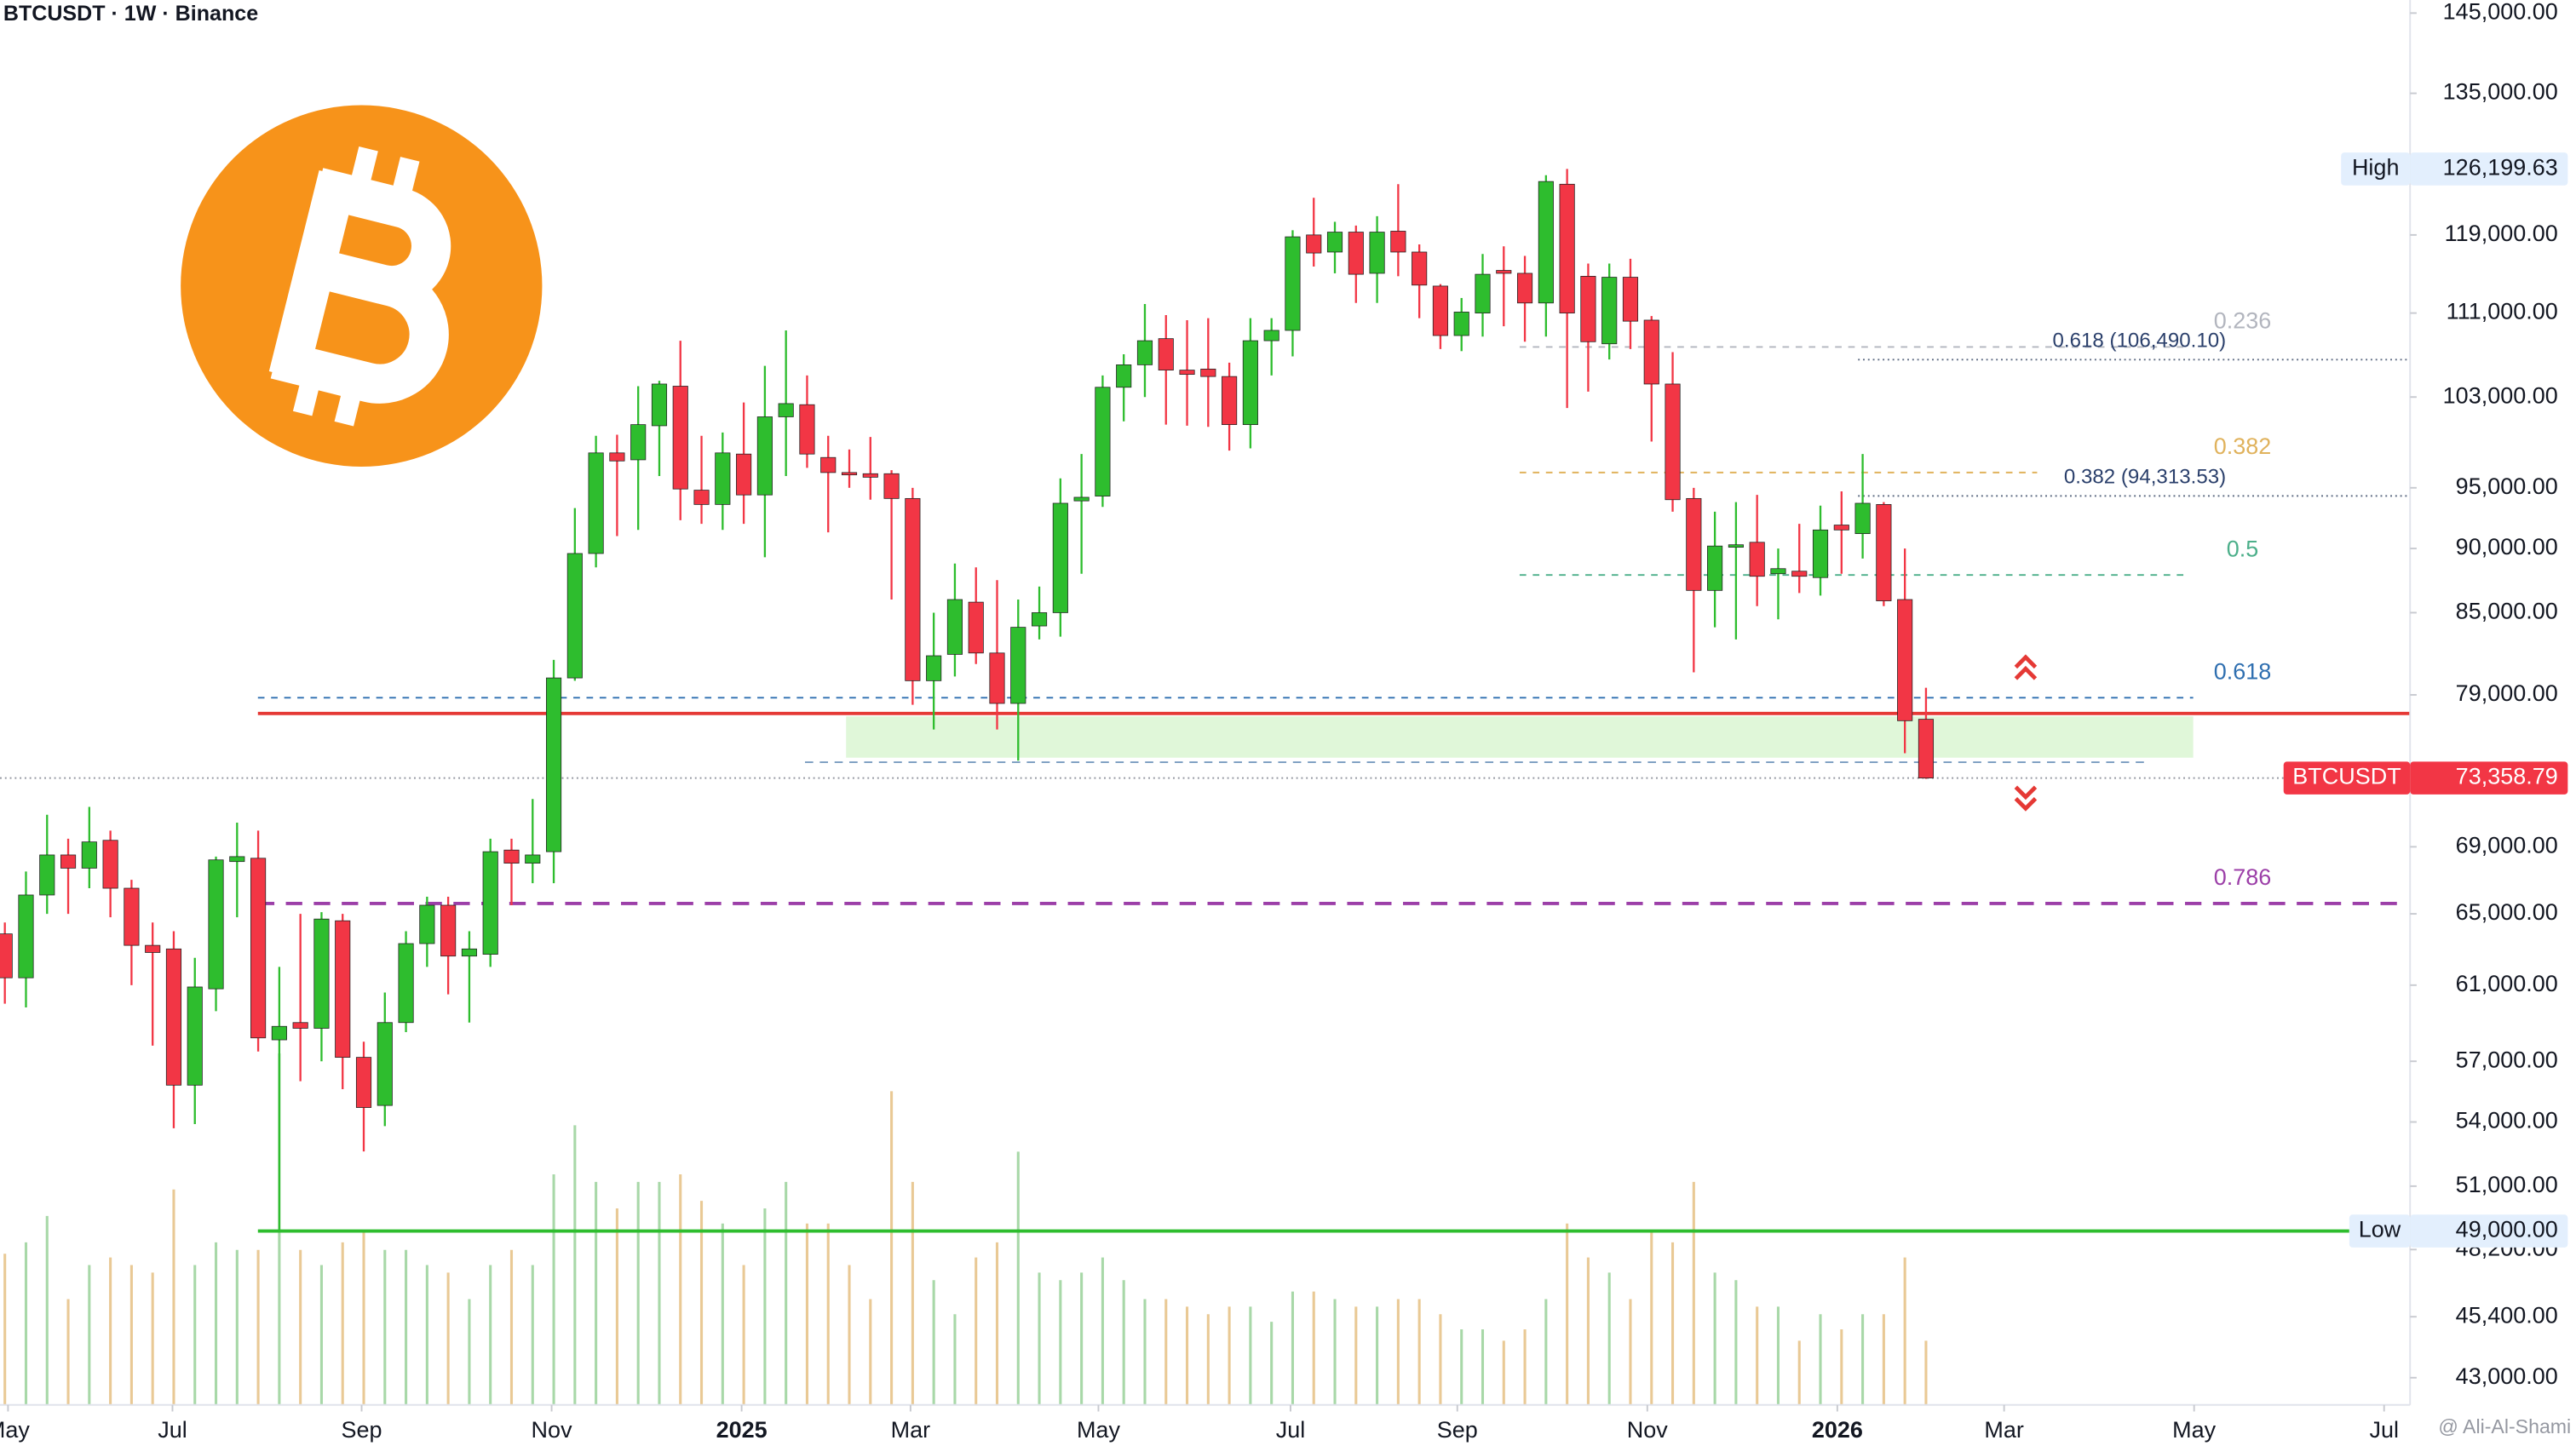 This screenshot has width=2576, height=1446. I want to click on bitcoin-logo, so click(362, 286).